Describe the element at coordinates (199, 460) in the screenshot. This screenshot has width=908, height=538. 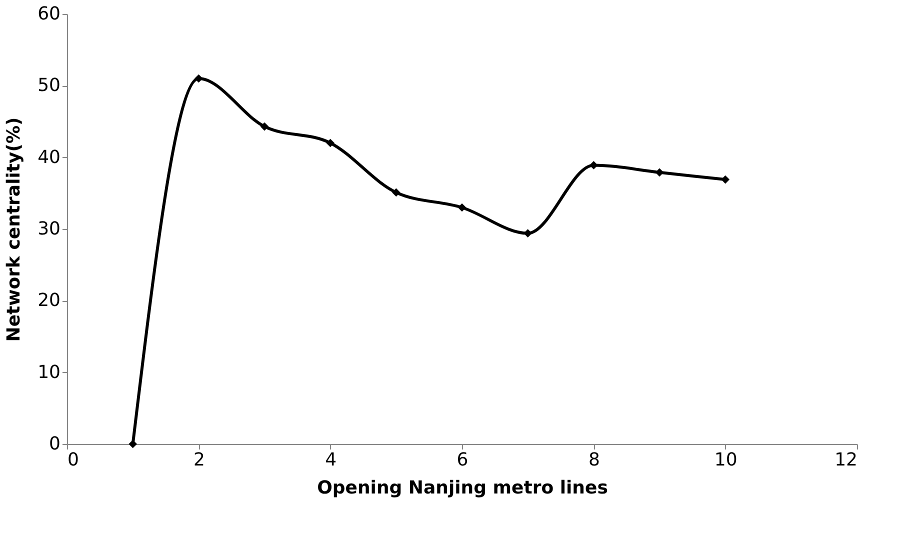
I see `x-tick-label: 2` at that location.